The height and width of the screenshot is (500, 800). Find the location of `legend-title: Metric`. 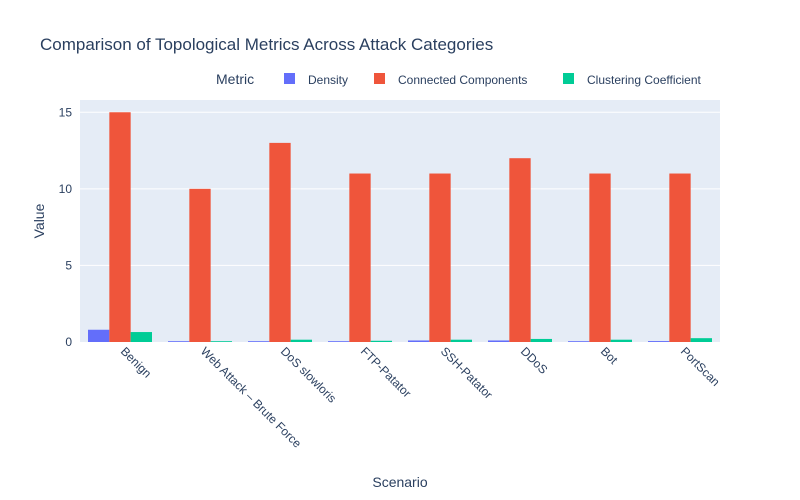

legend-title: Metric is located at coordinates (235, 79).